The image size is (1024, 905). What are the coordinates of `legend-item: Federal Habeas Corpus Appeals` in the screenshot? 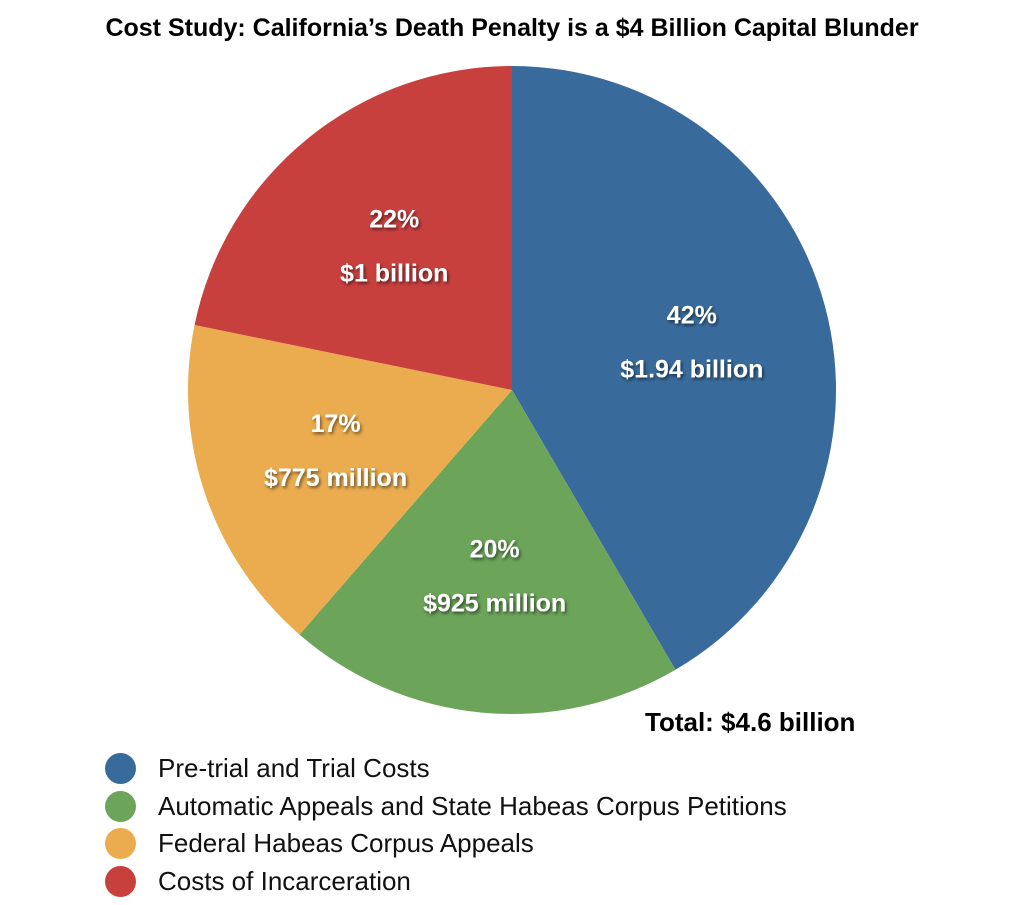 It's located at (446, 844).